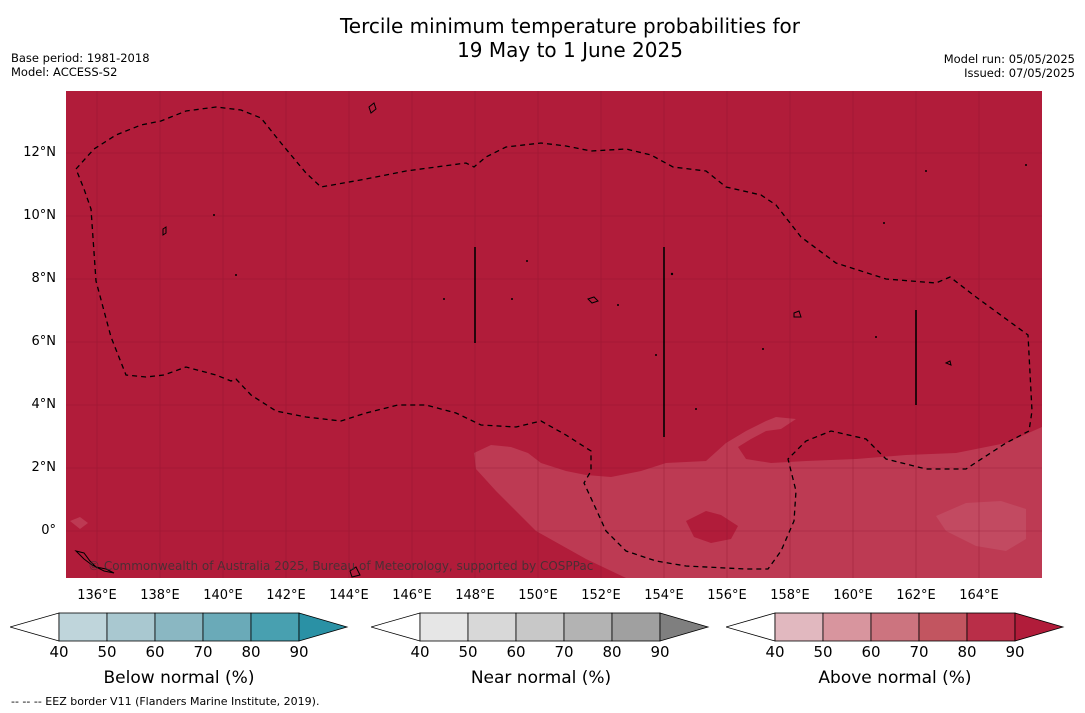  Describe the element at coordinates (475, 595) in the screenshot. I see `lon-label-148e: 148°E` at that location.